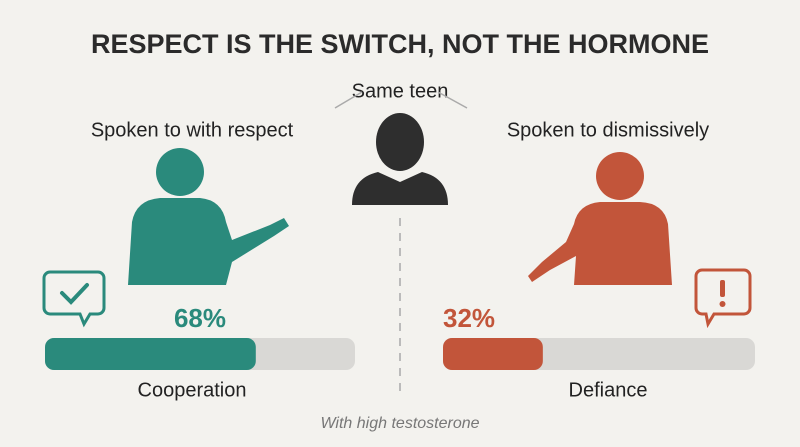 The height and width of the screenshot is (447, 800). What do you see at coordinates (192, 130) in the screenshot?
I see `caption: Spoken to with respect` at bounding box center [192, 130].